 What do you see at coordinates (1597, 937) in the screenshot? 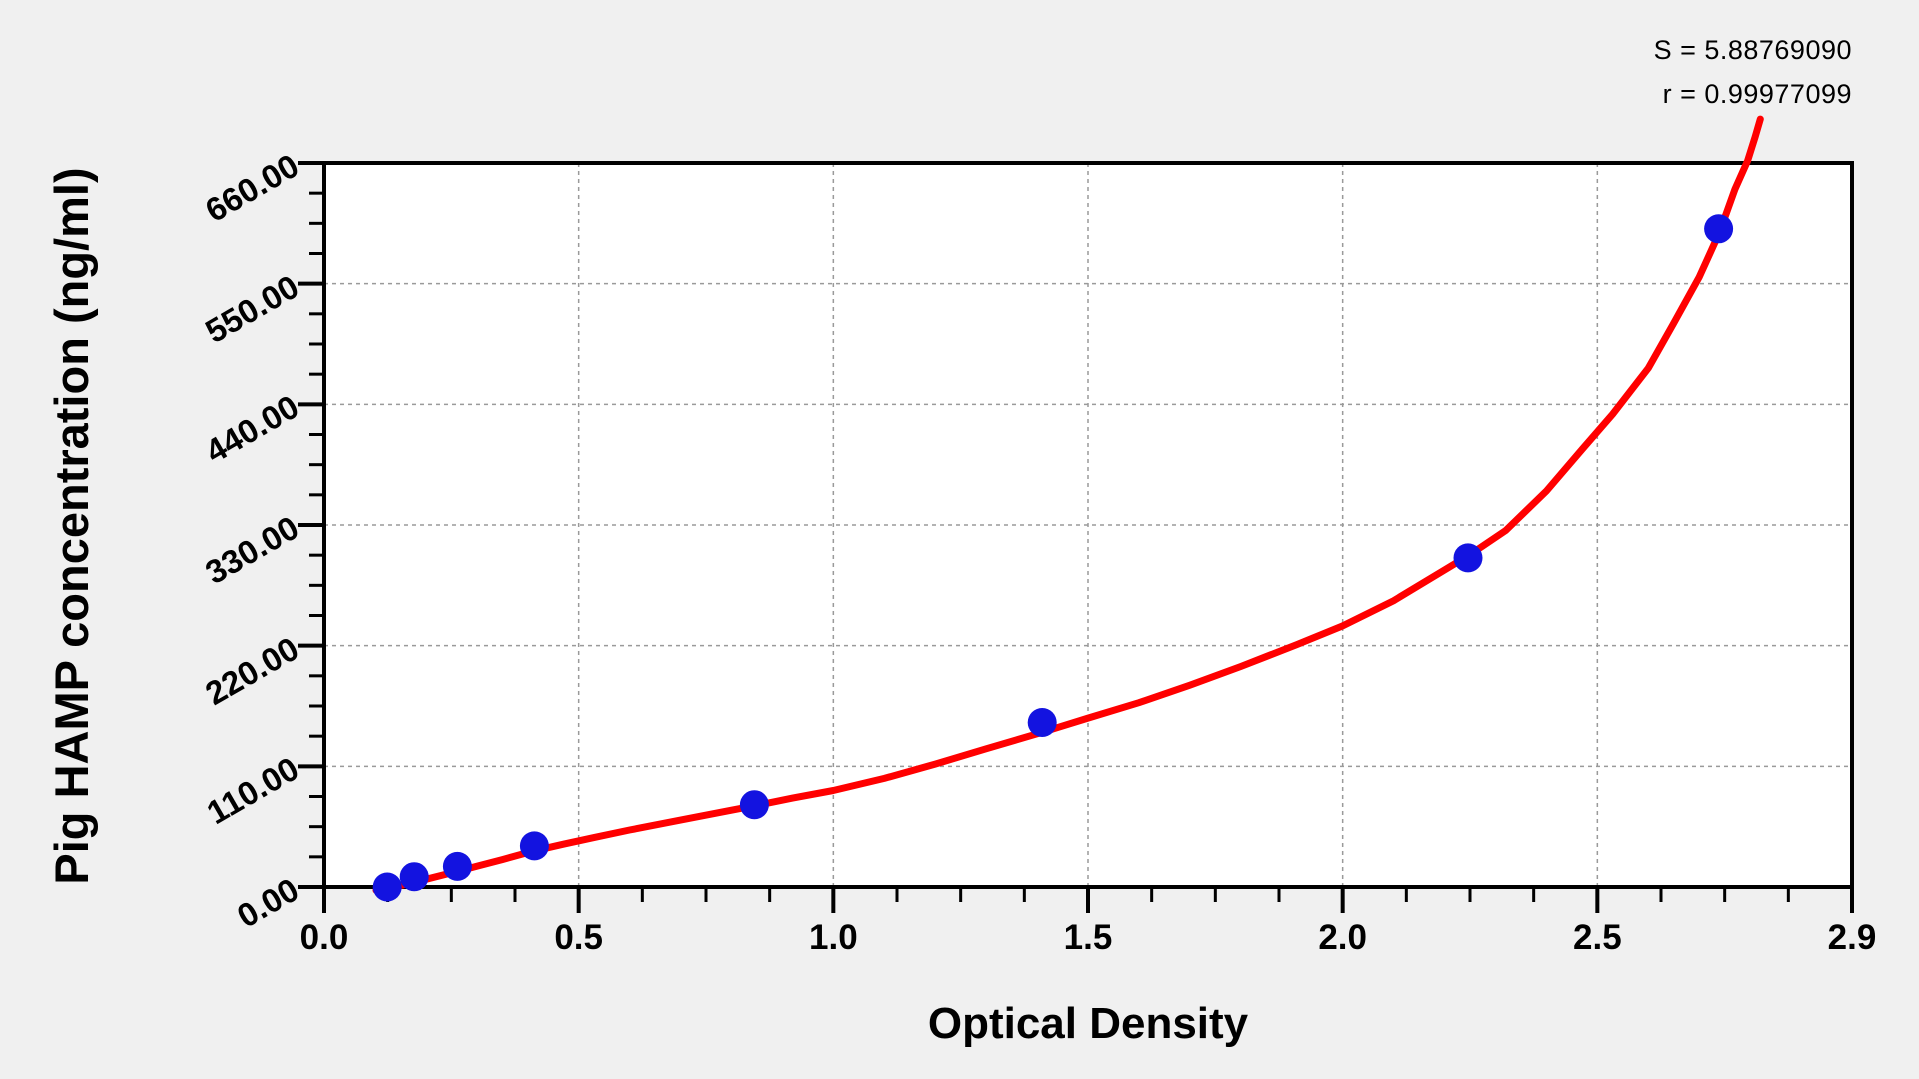
I see `x-tick-label: 2.5` at bounding box center [1597, 937].